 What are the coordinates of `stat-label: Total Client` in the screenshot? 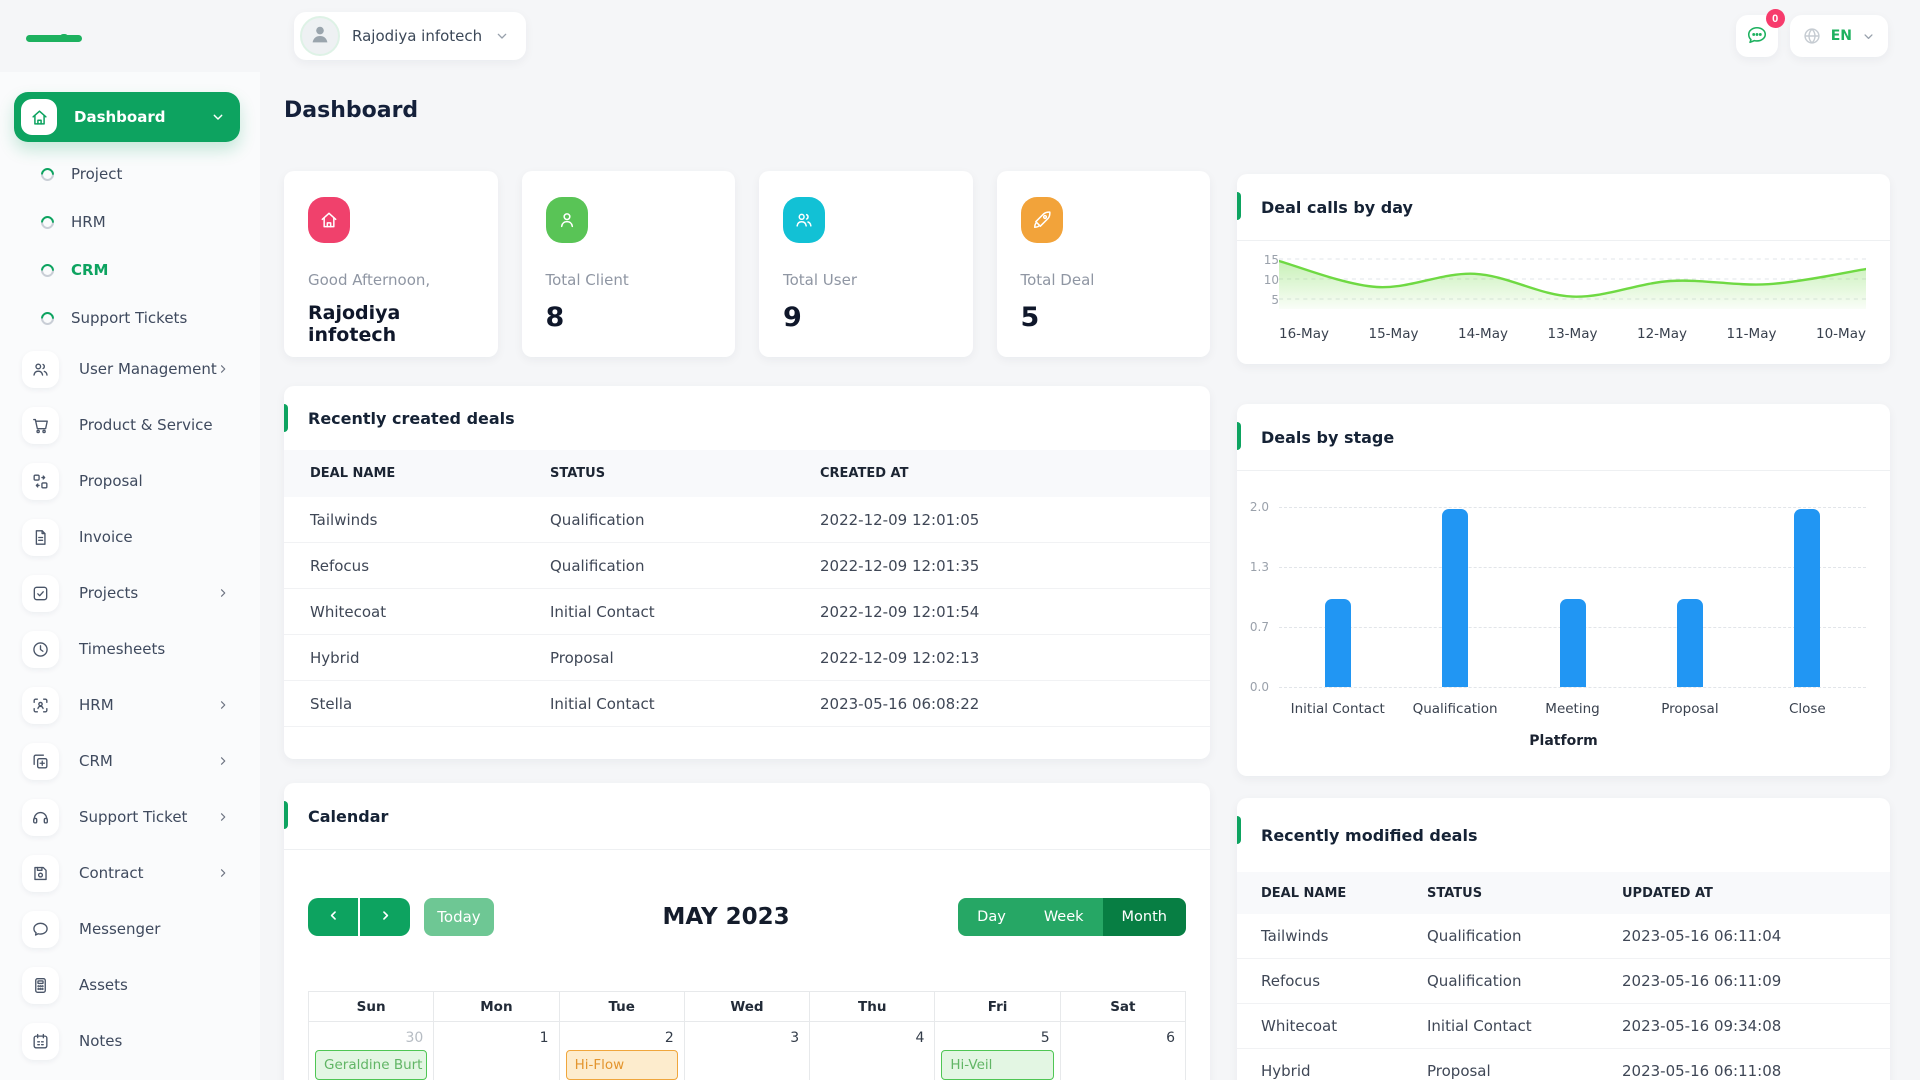 It's located at (587, 280).